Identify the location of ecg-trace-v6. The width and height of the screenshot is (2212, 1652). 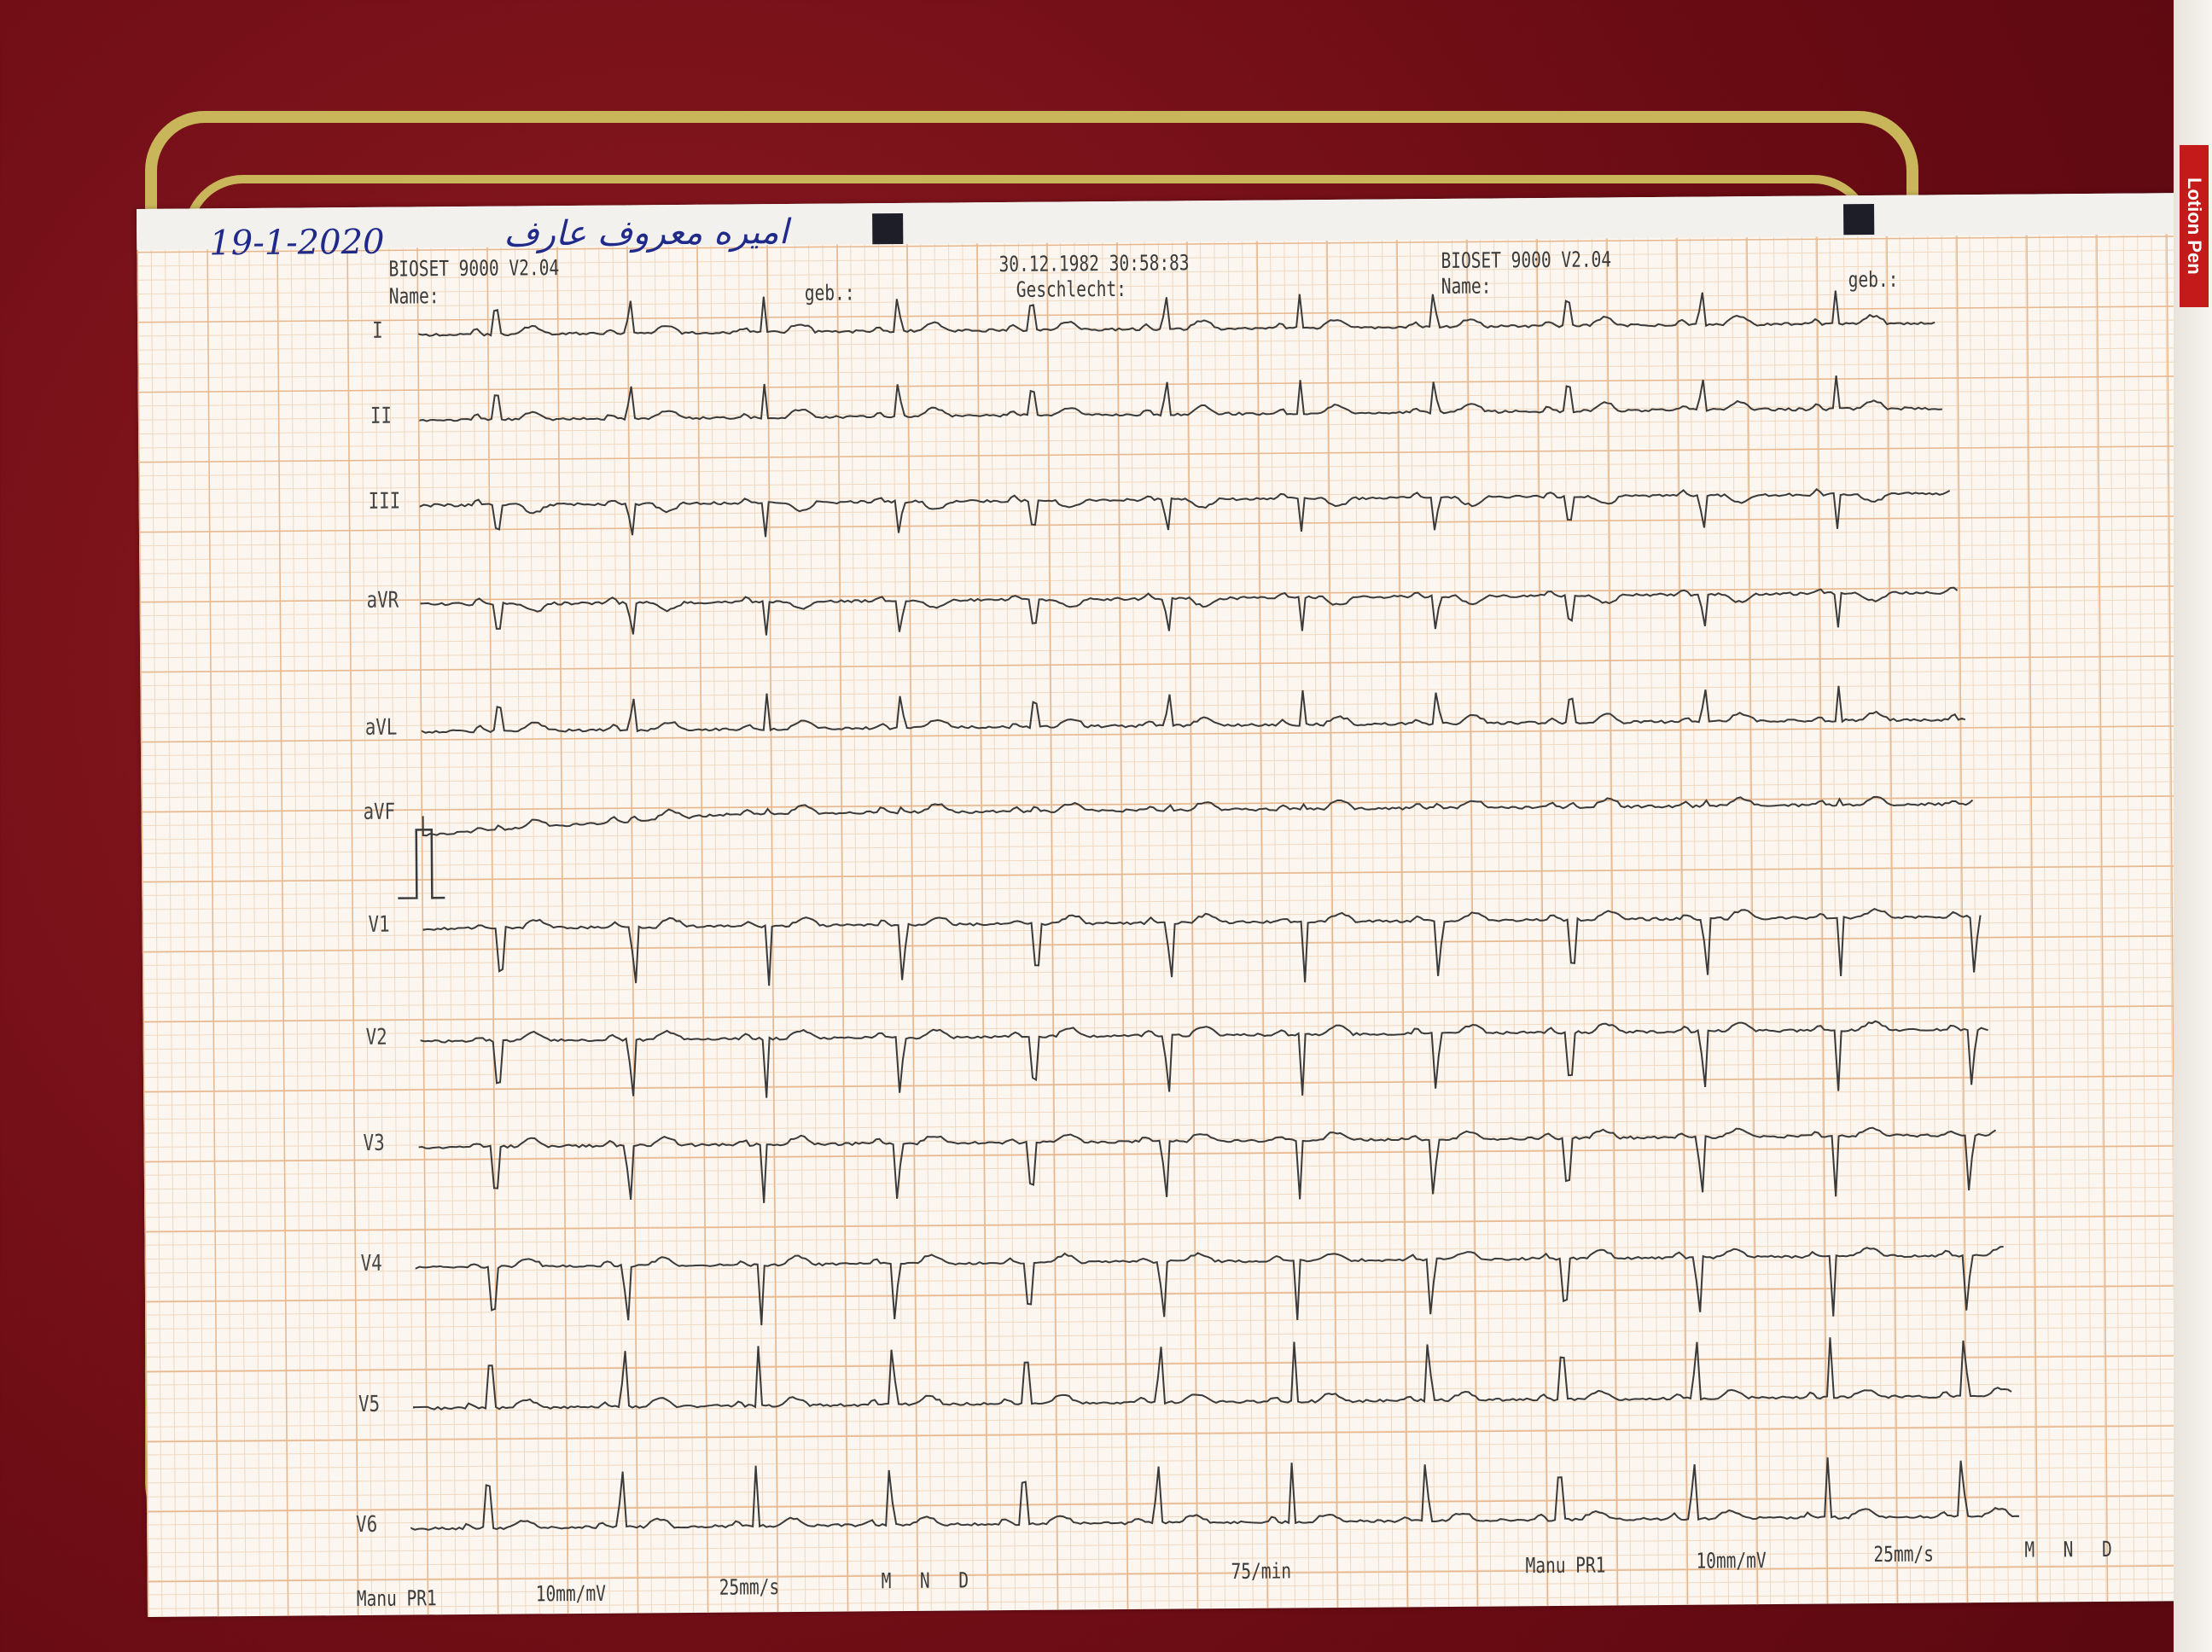
(1215, 1494).